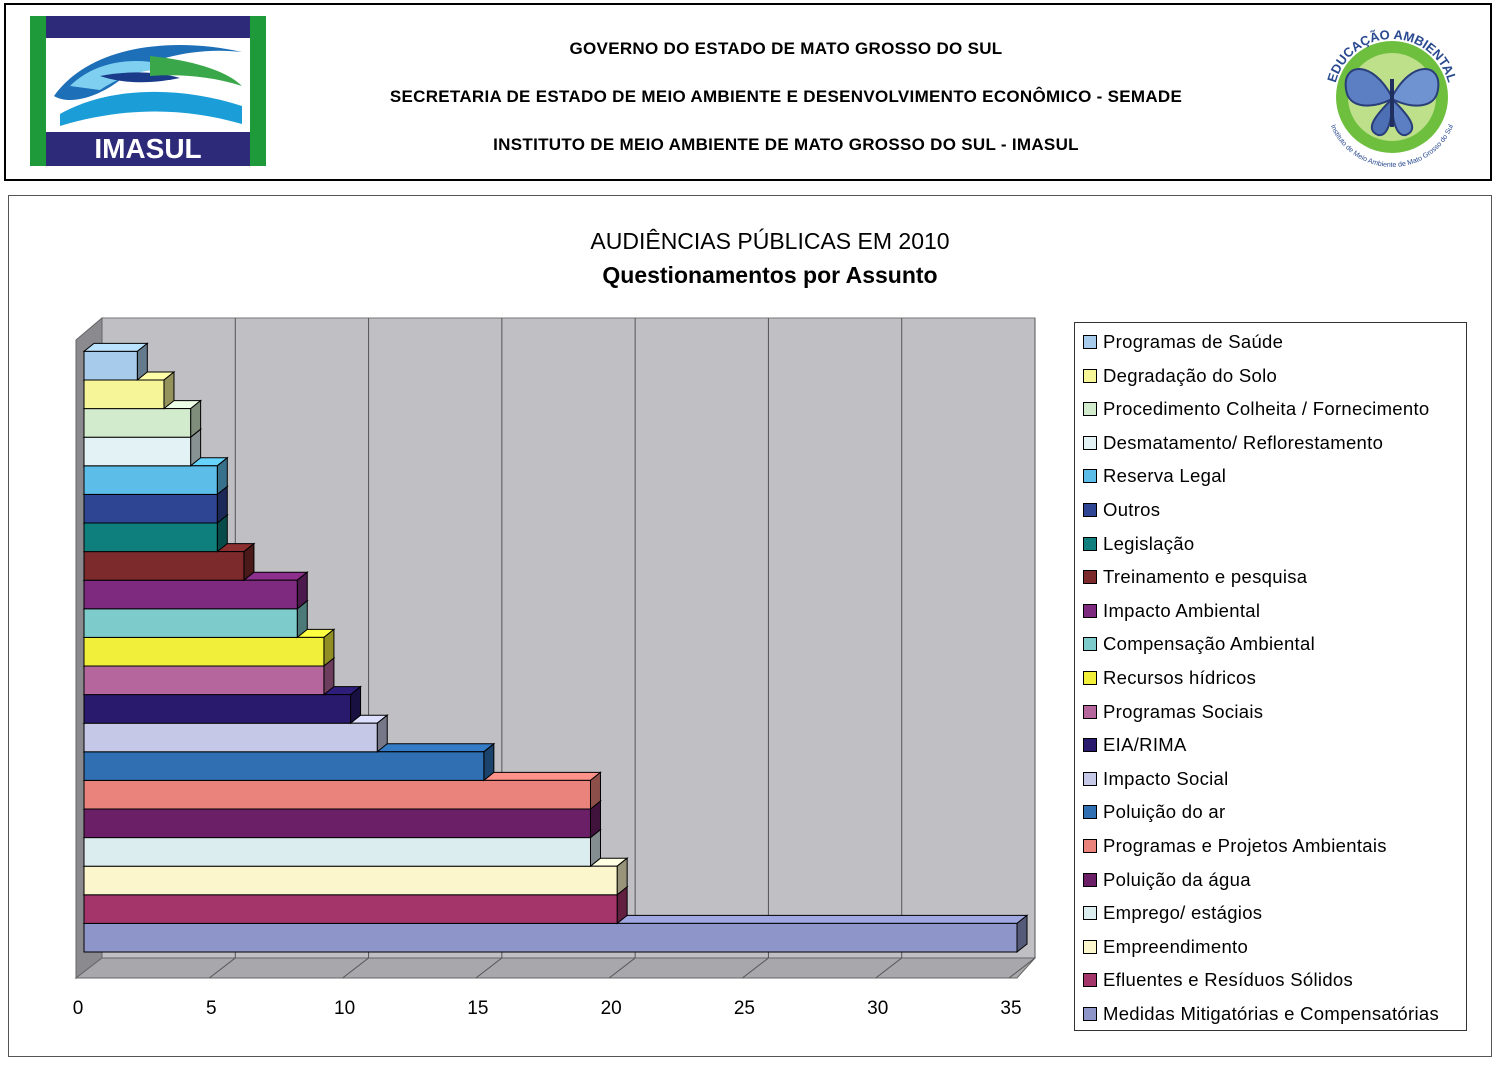 The width and height of the screenshot is (1500, 1065). I want to click on legend-item: Compensação Ambiental, so click(1199, 644).